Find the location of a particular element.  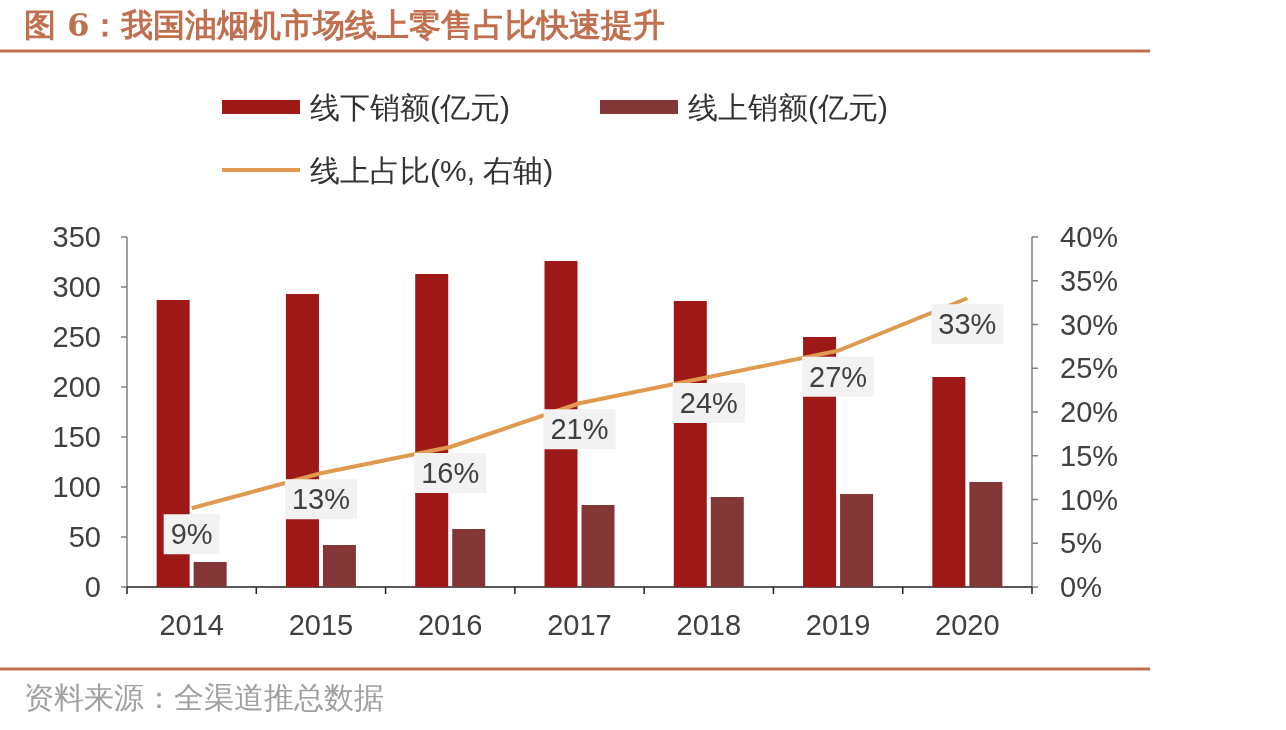

y2-tick-label: 15% is located at coordinates (1089, 455).